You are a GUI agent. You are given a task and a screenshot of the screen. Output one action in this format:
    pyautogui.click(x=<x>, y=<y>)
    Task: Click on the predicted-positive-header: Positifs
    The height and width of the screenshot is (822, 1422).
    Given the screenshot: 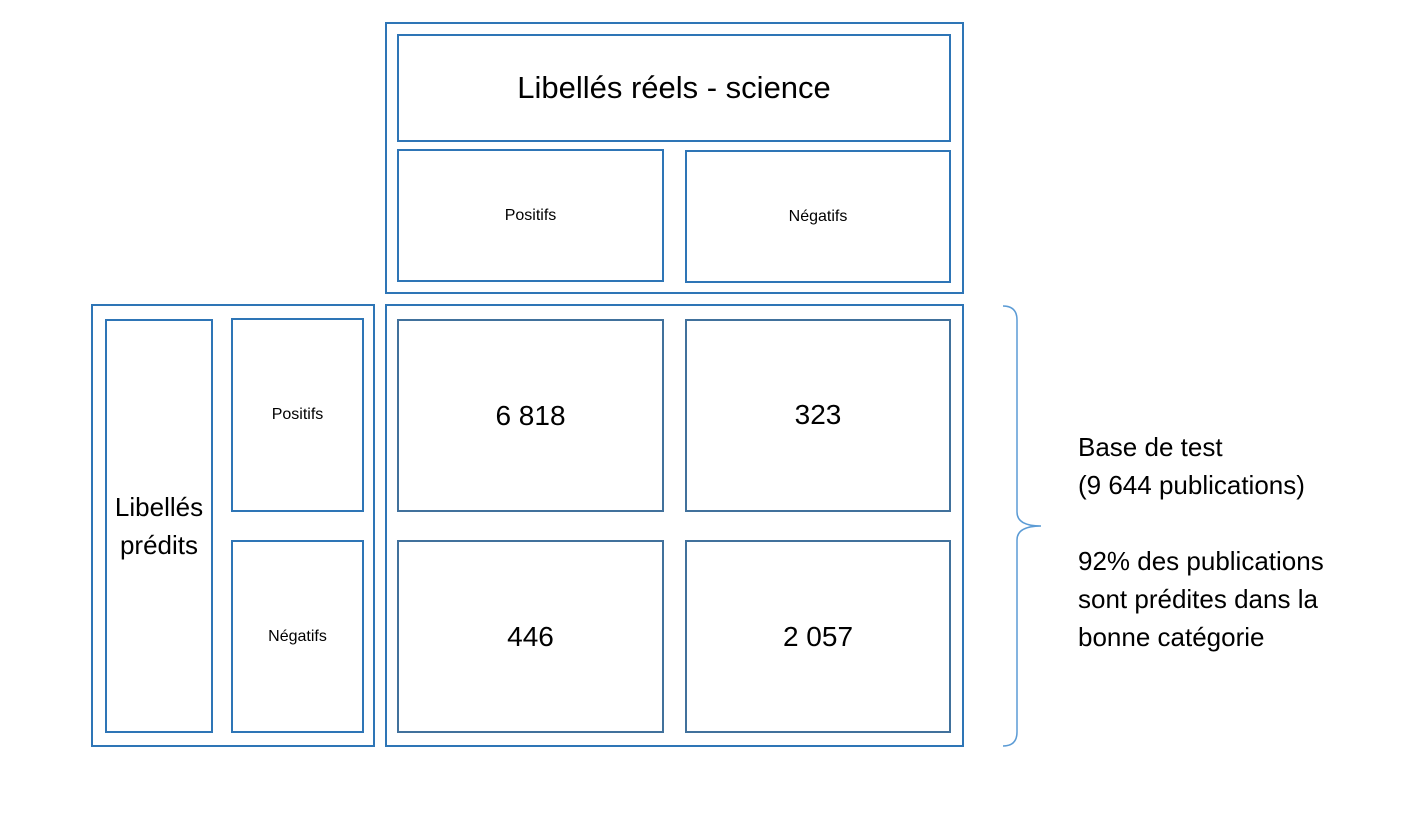 What is the action you would take?
    pyautogui.click(x=297, y=415)
    